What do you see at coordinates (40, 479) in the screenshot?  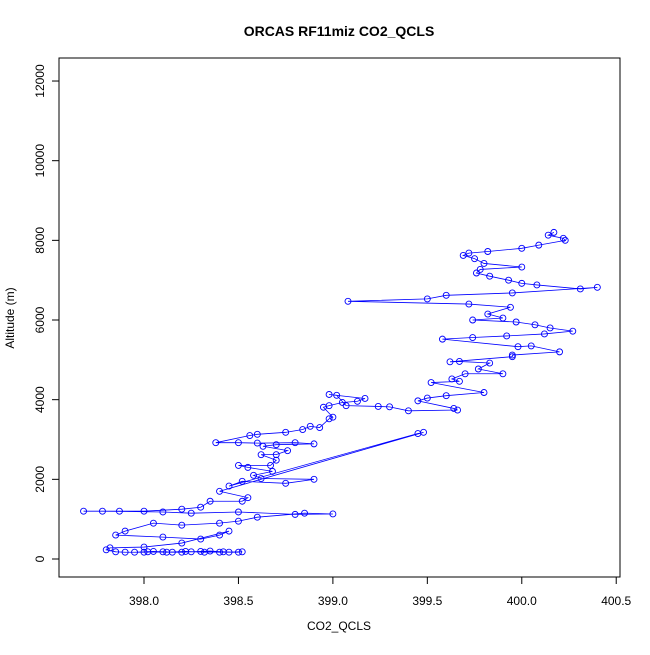 I see `y-tick-label: 2000` at bounding box center [40, 479].